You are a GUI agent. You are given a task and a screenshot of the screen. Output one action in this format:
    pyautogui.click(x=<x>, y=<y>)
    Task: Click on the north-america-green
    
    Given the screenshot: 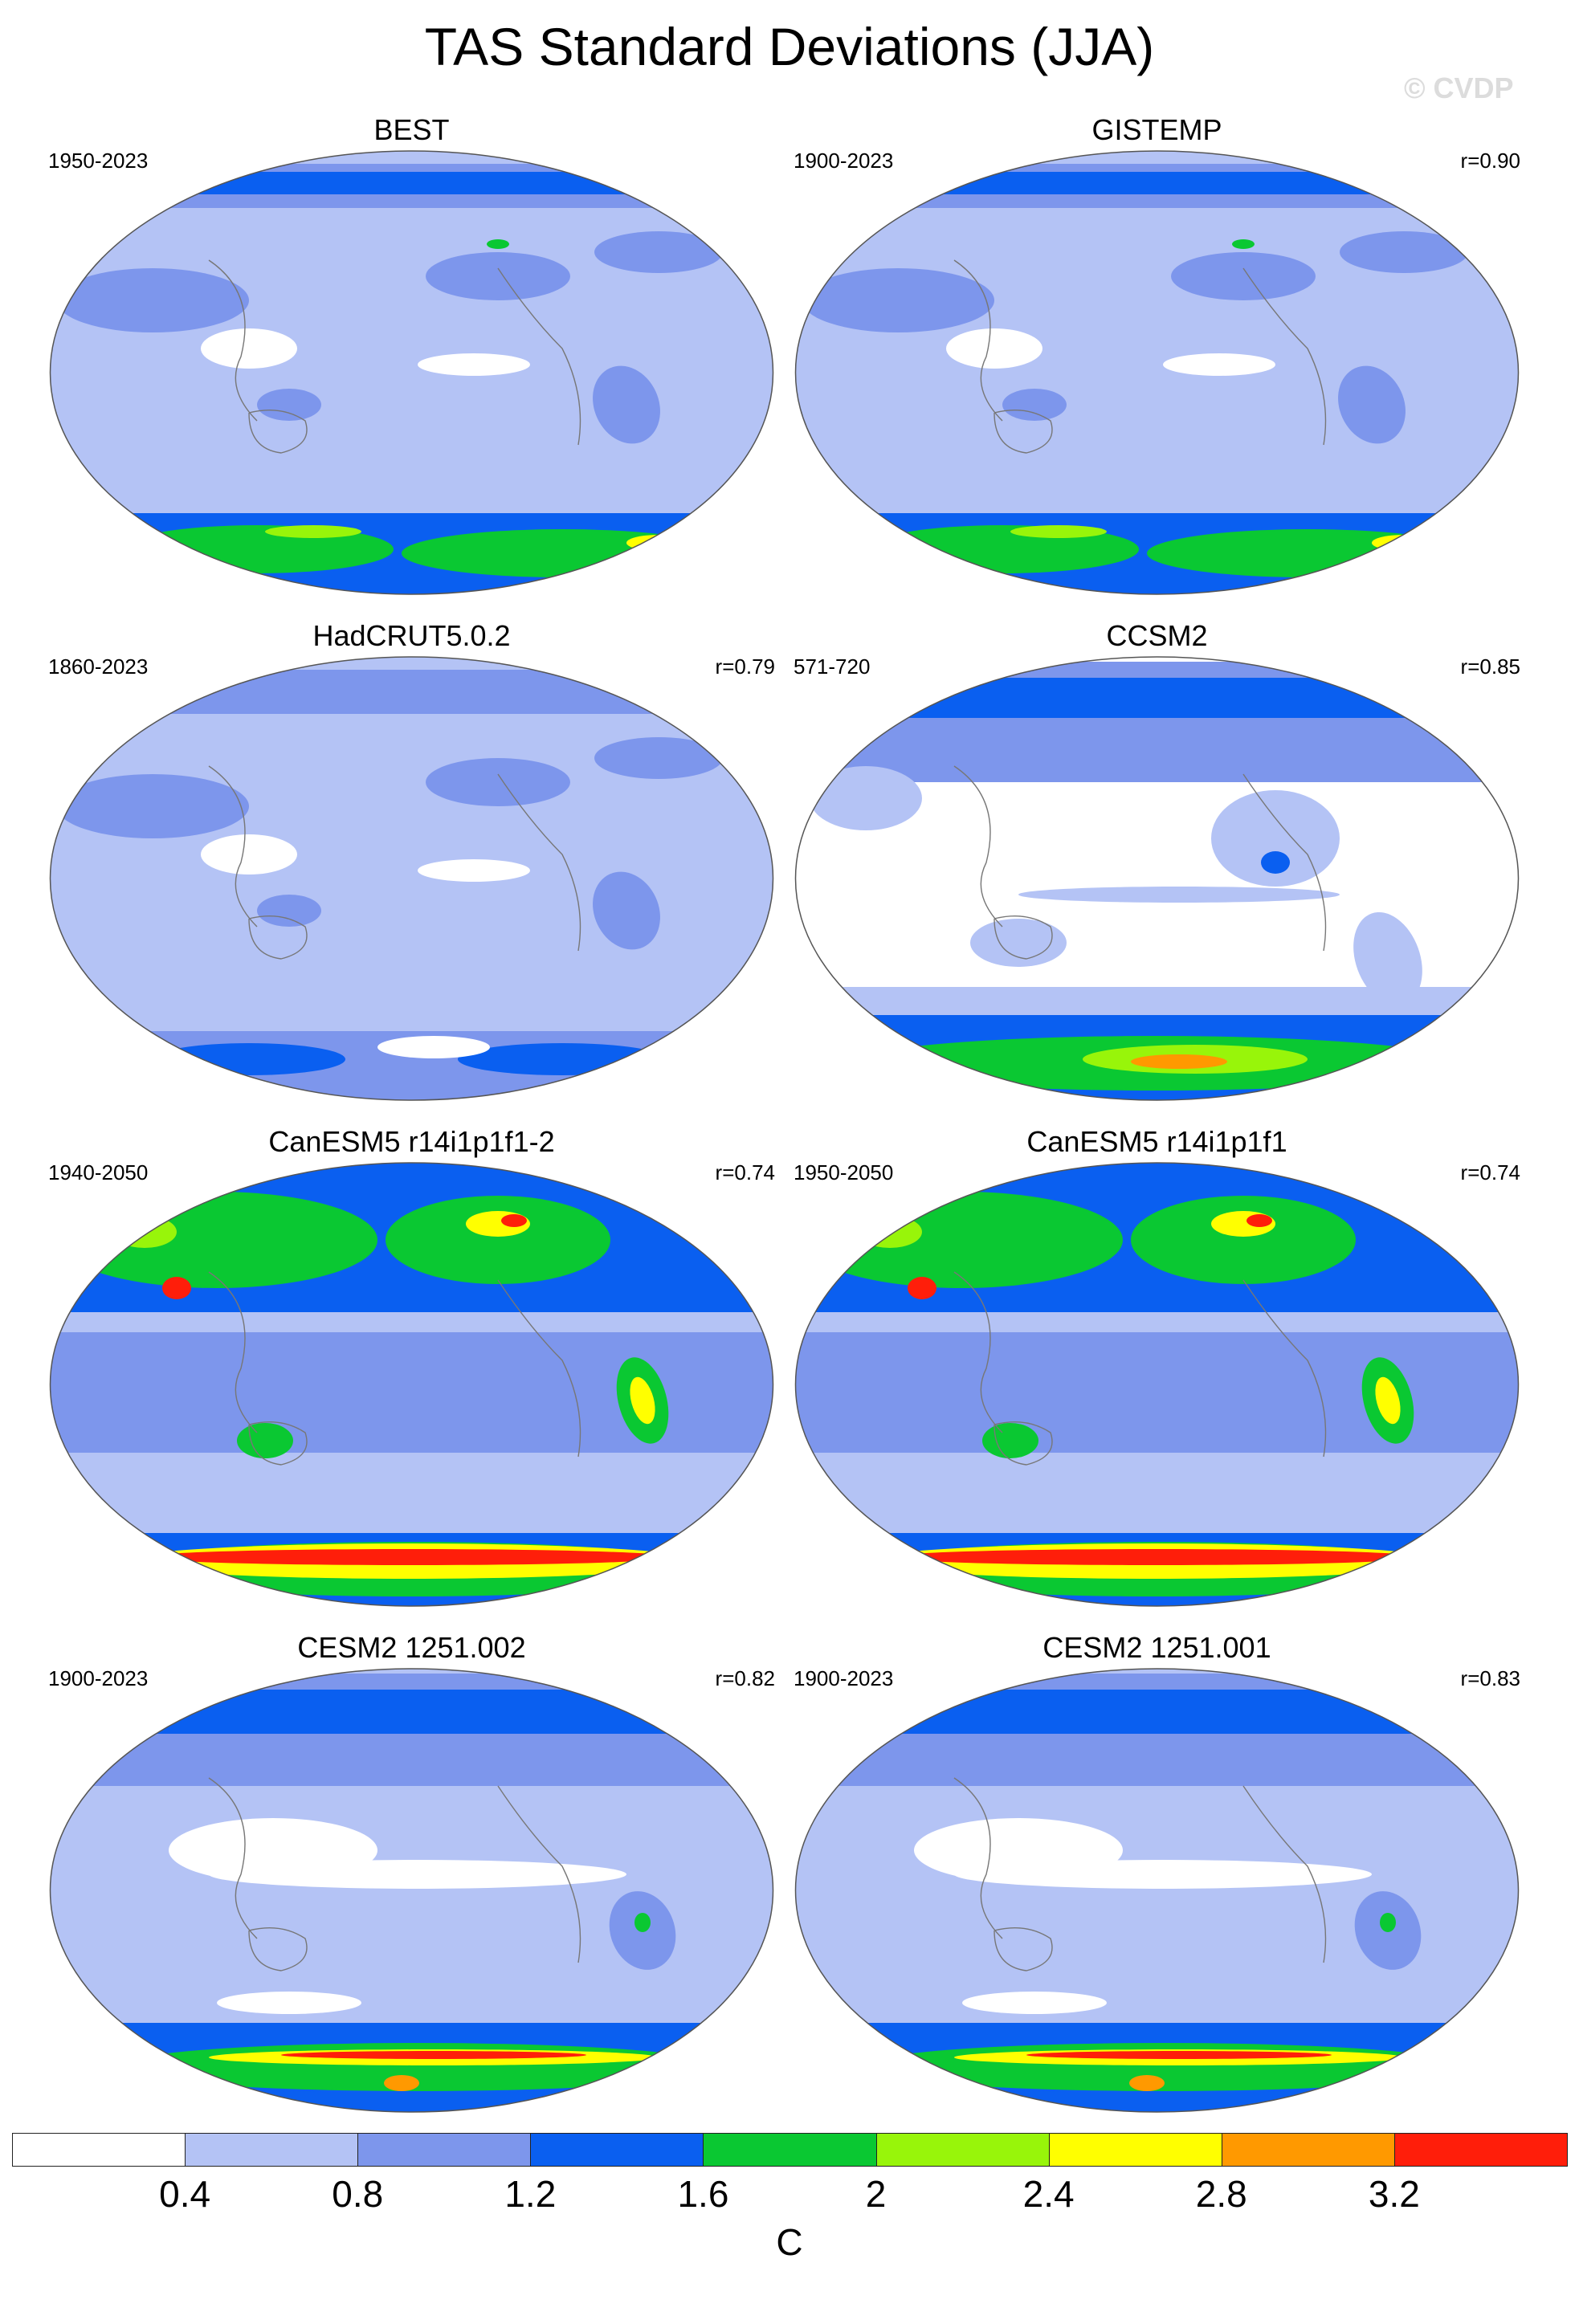 What is the action you would take?
    pyautogui.click(x=1243, y=1240)
    